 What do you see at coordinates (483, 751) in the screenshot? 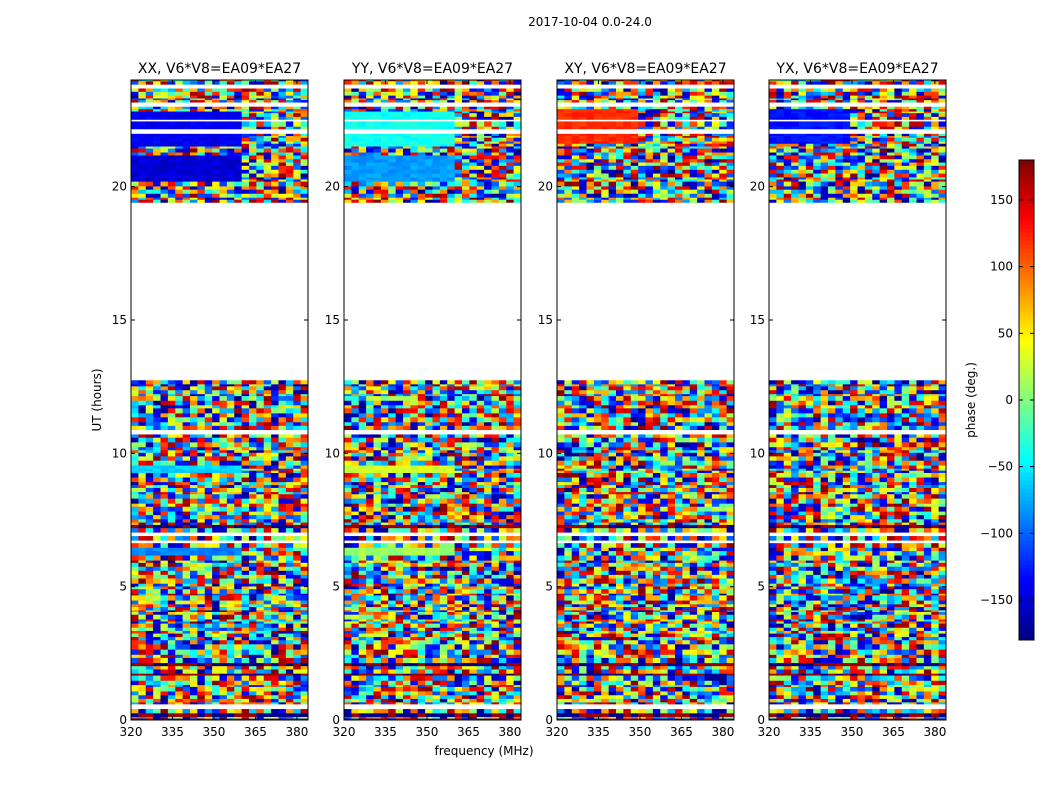
I see `x-axis-label: frequency (MHz)` at bounding box center [483, 751].